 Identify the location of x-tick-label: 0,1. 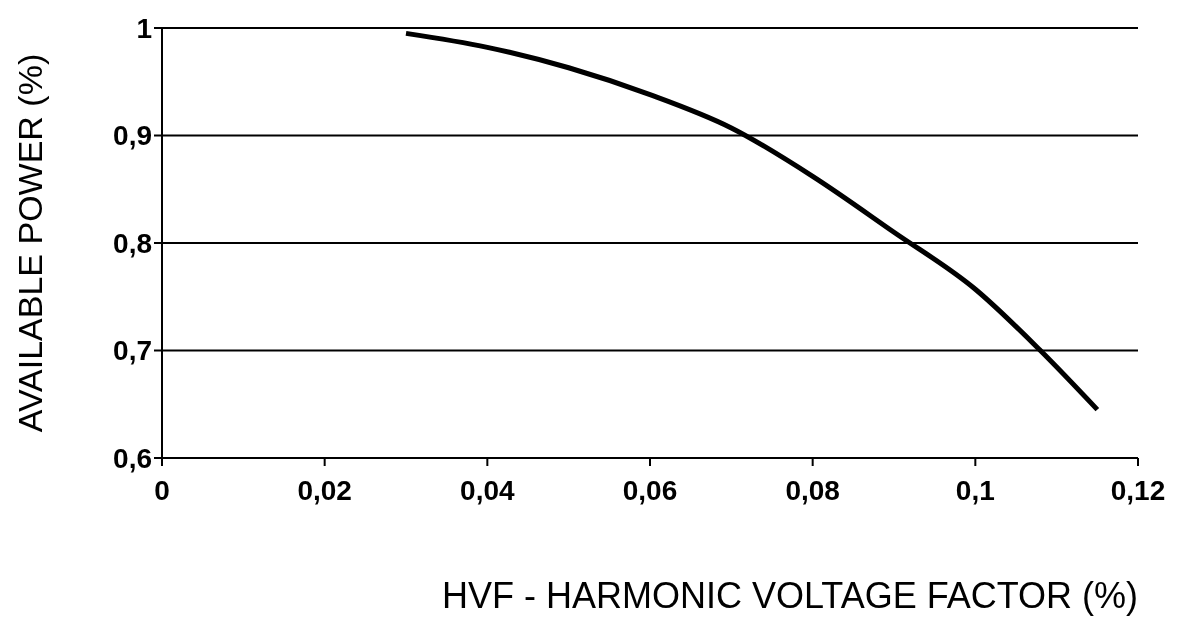
(975, 490).